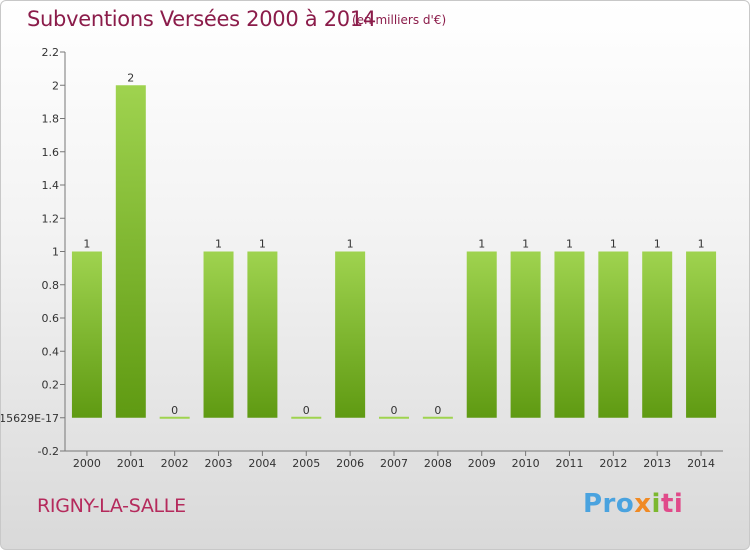 This screenshot has height=550, width=750. Describe the element at coordinates (613, 334) in the screenshot. I see `bar-2012` at that location.